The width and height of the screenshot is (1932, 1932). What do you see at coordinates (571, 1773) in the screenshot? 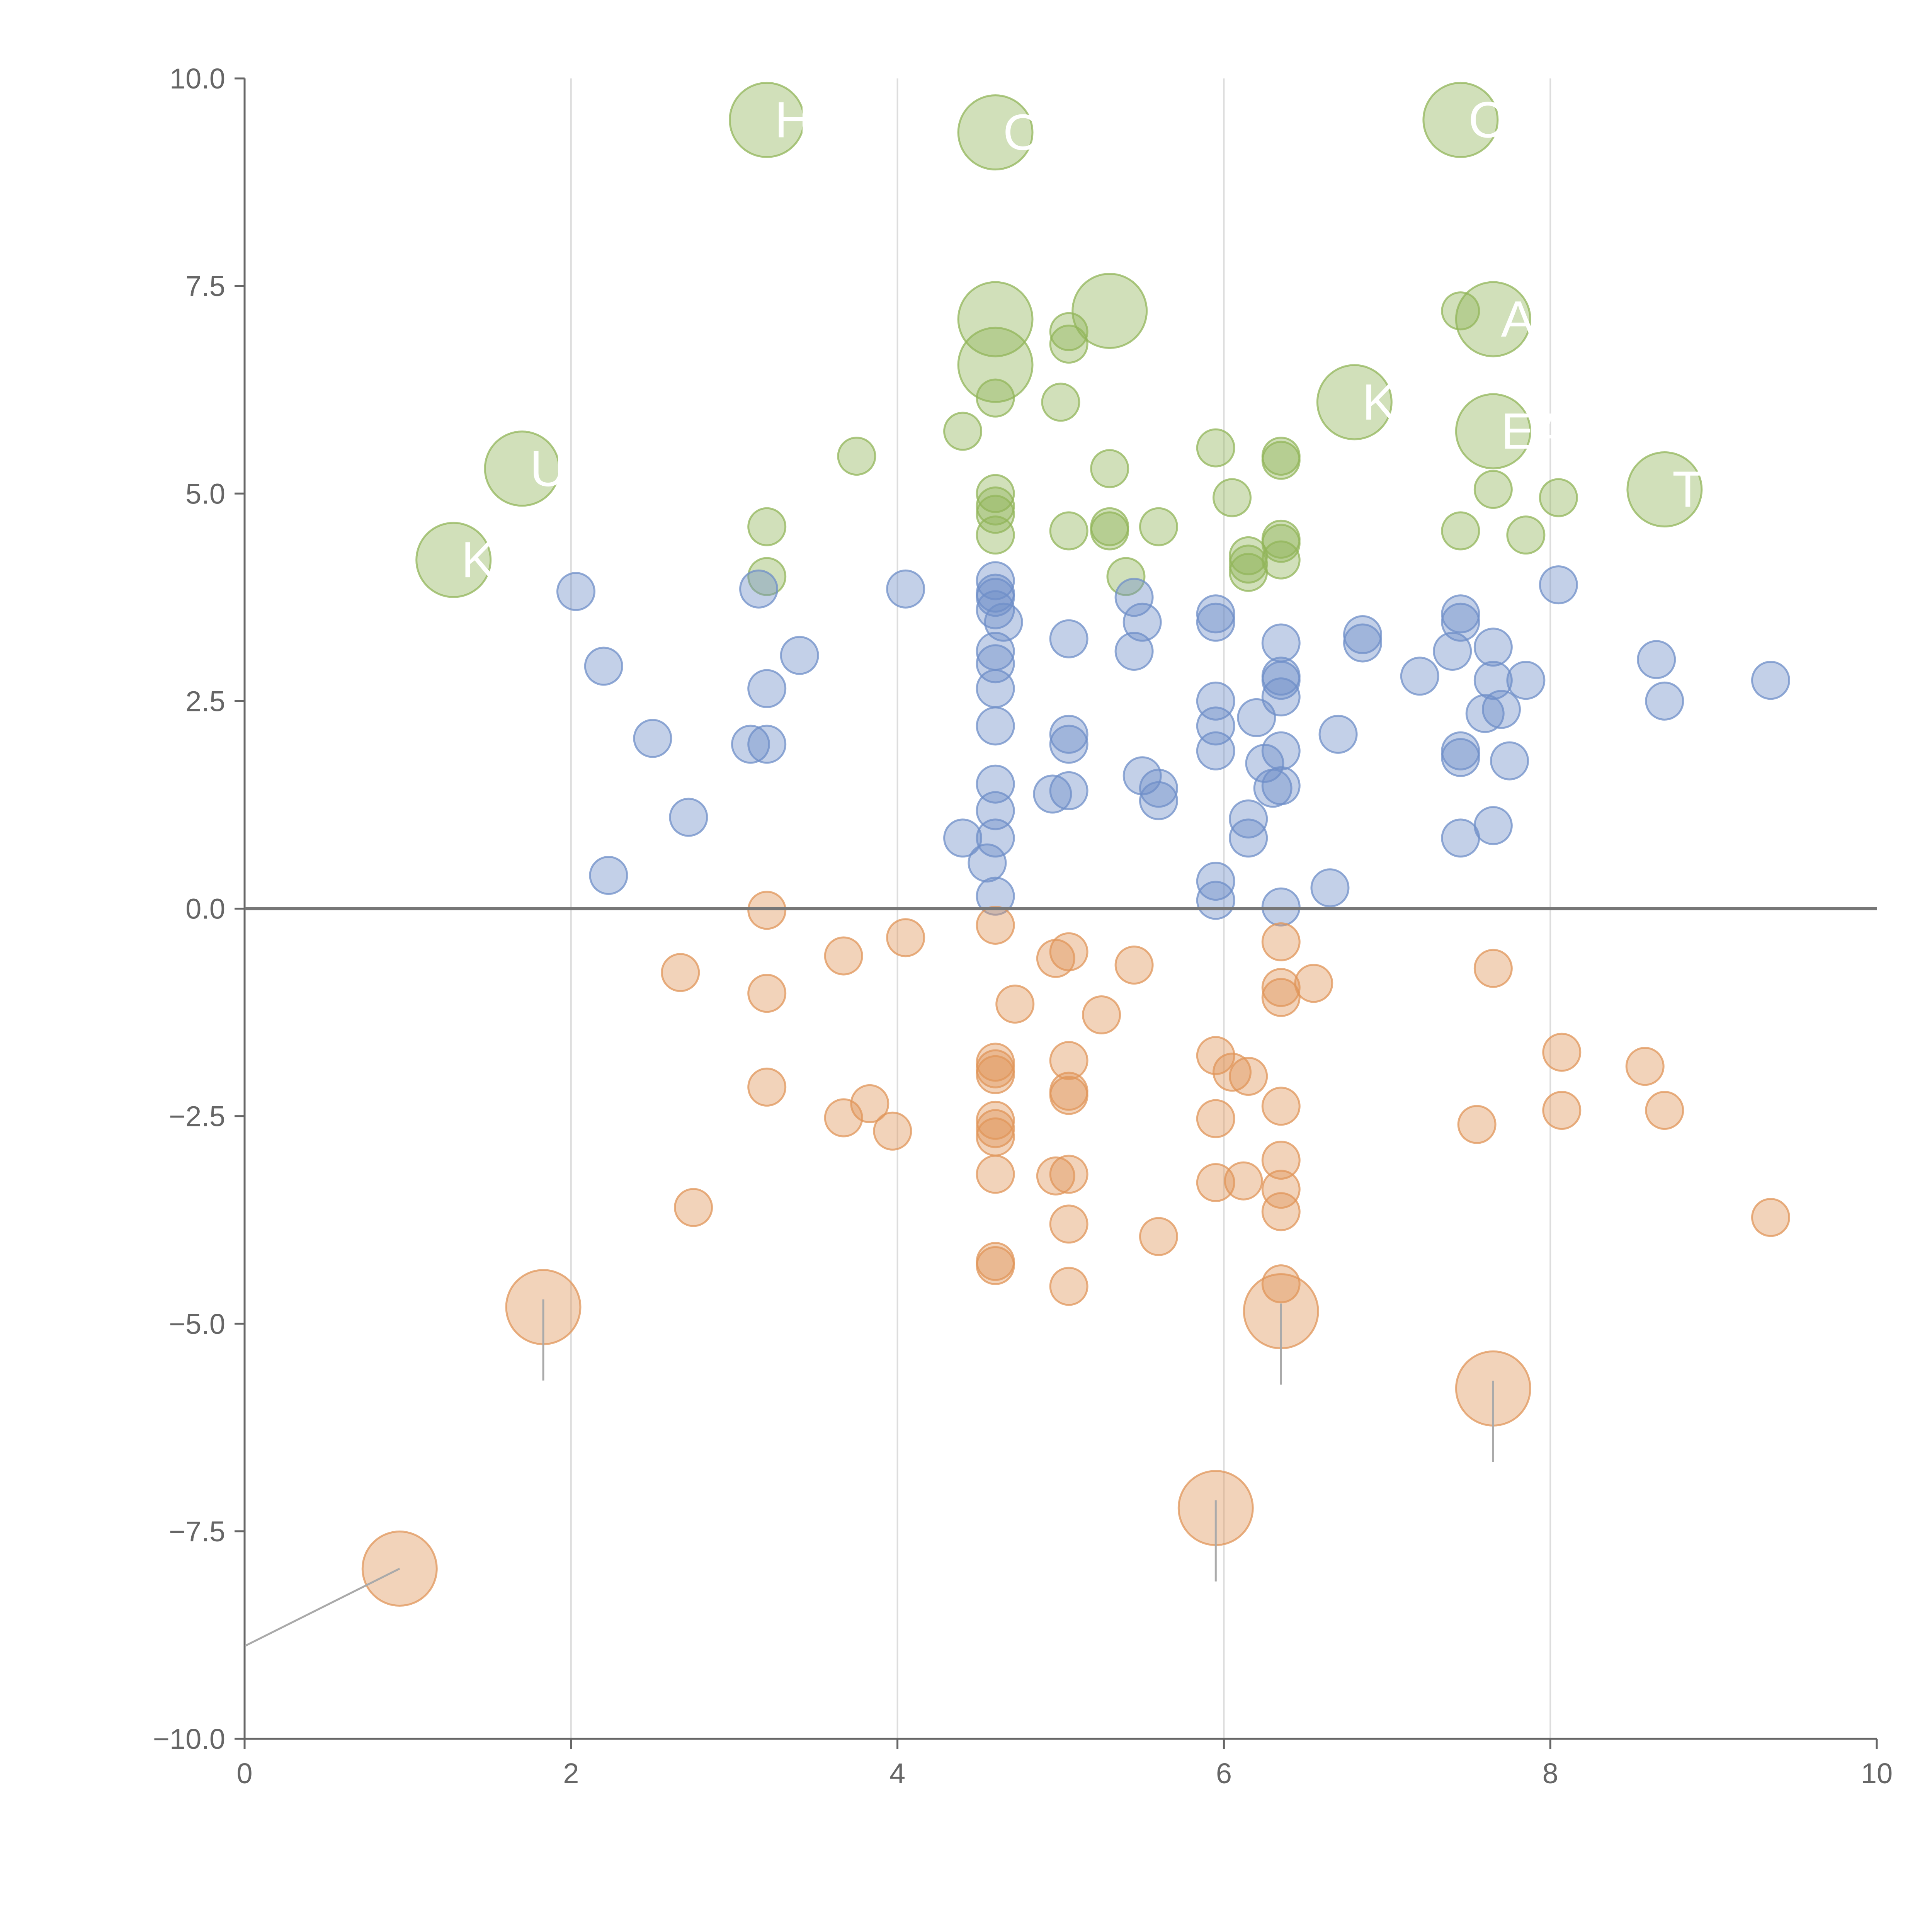
I see `x-tick-label: 2` at bounding box center [571, 1773].